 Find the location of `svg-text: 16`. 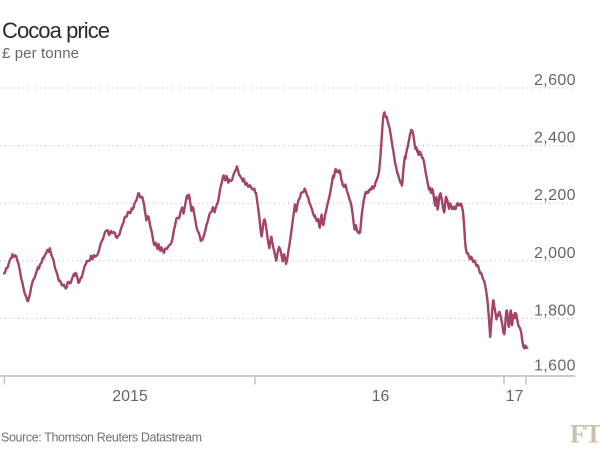

svg-text: 16 is located at coordinates (381, 396).